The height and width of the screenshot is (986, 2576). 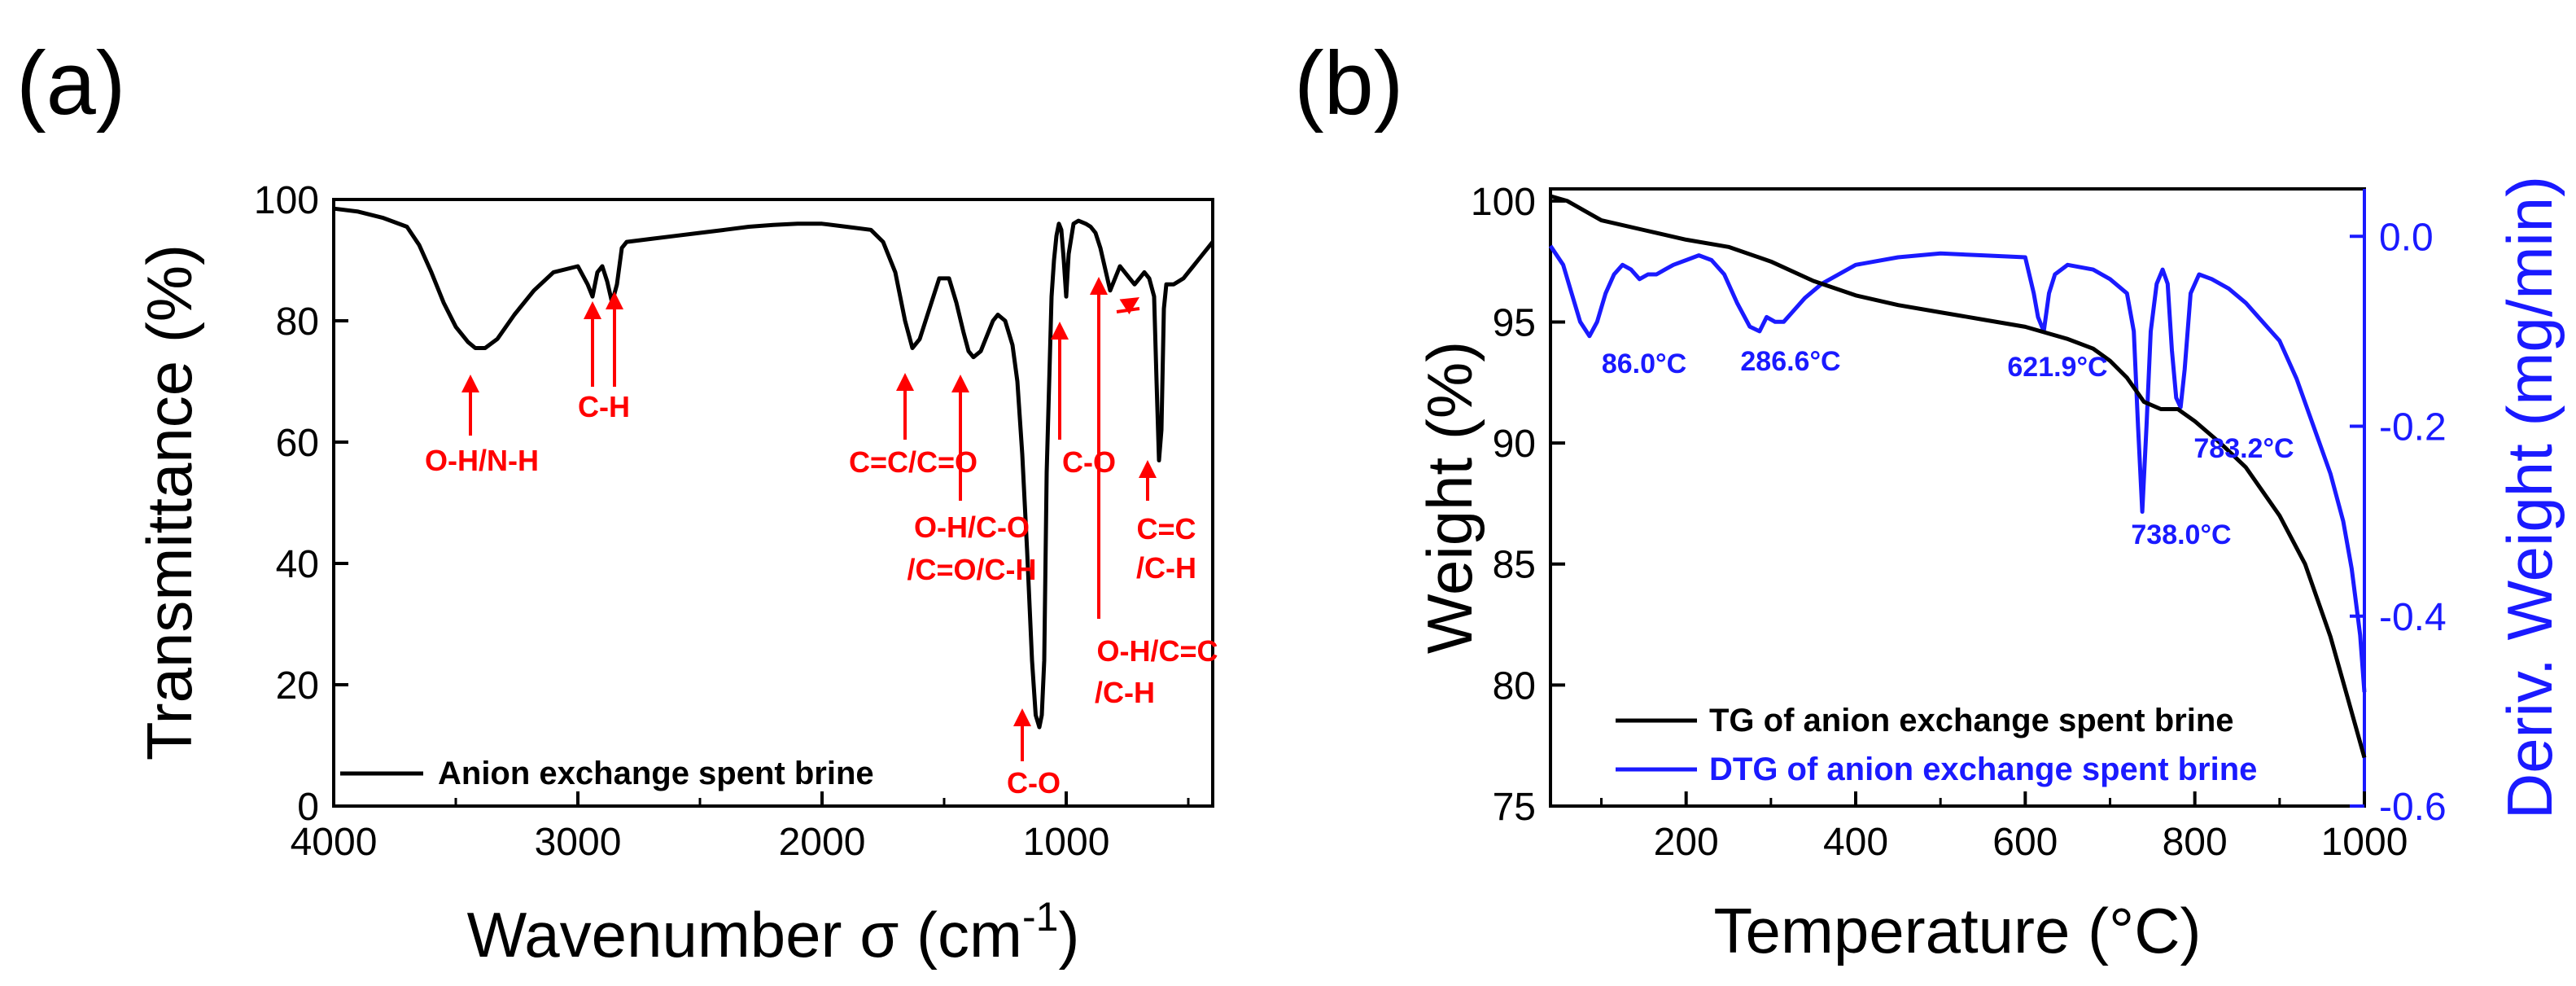 I want to click on b-y2tick-label: -0.4, so click(x=2413, y=617).